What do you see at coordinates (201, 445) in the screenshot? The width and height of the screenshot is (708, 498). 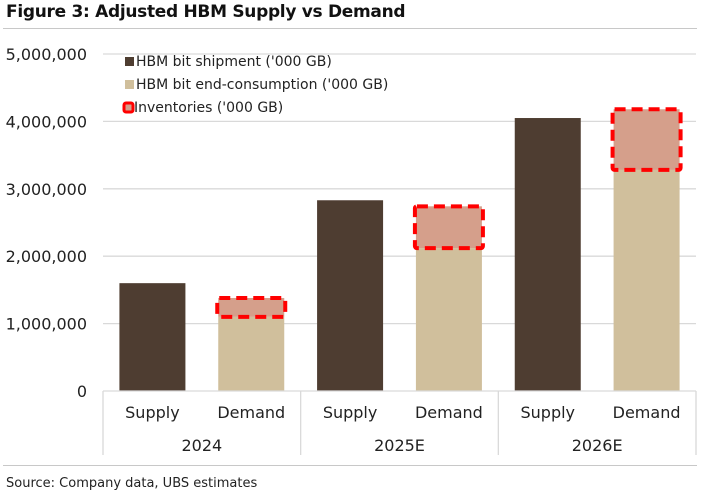 I see `x-group-label: 2024` at bounding box center [201, 445].